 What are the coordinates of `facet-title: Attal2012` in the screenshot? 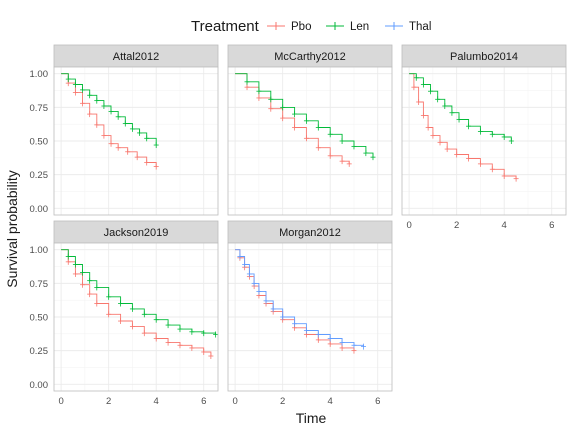 It's located at (136, 57).